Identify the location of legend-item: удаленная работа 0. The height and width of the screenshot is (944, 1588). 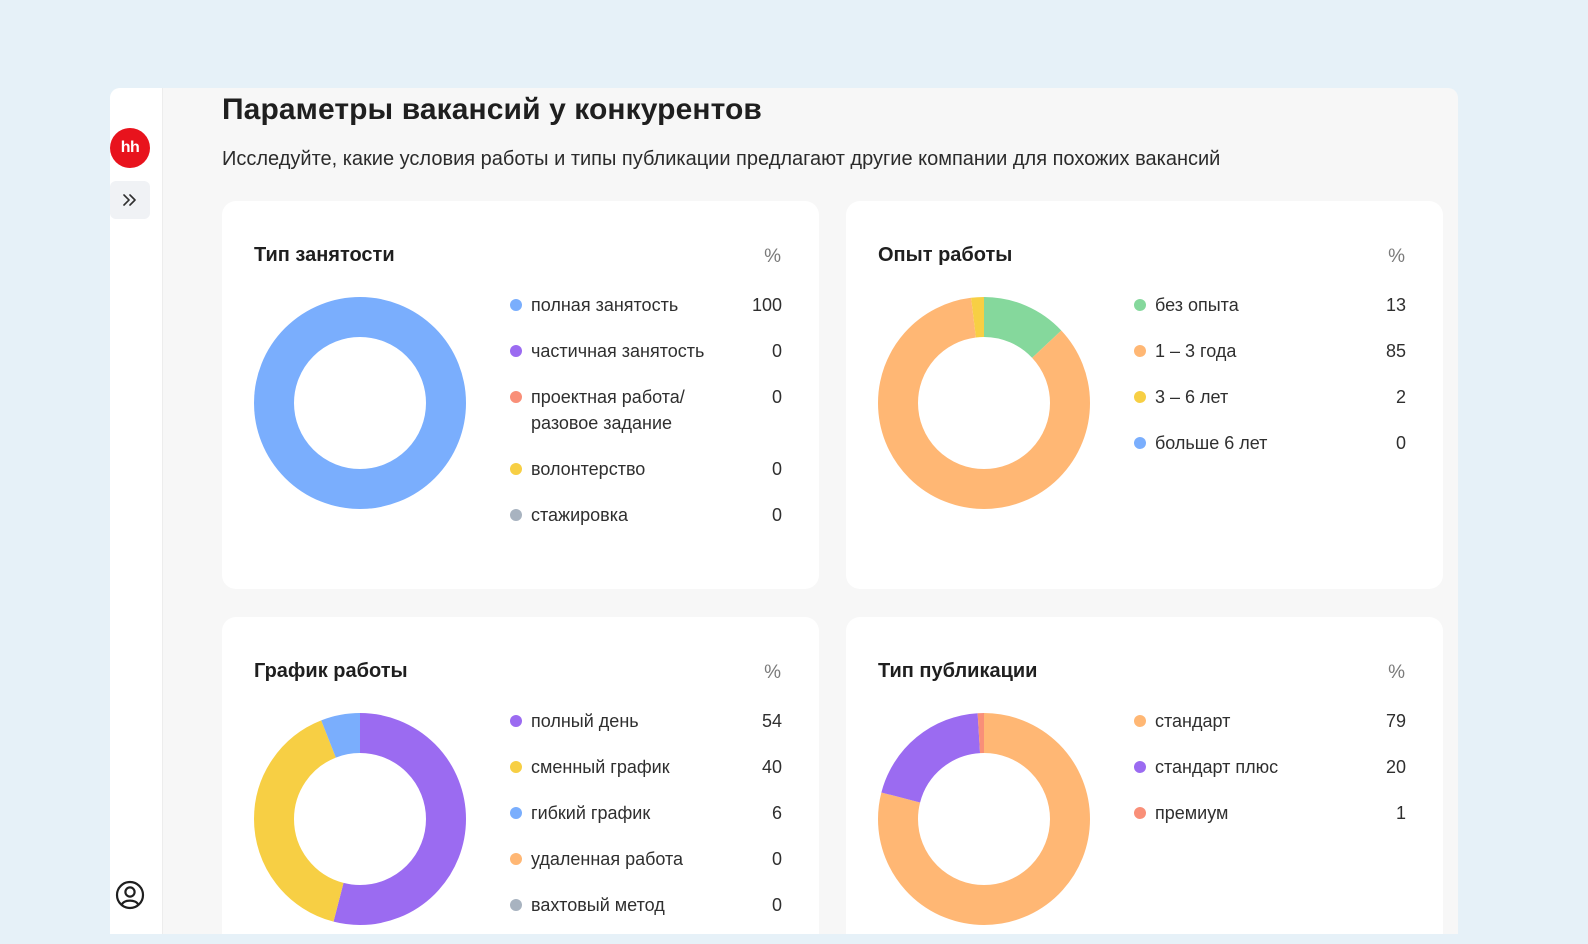
(646, 859).